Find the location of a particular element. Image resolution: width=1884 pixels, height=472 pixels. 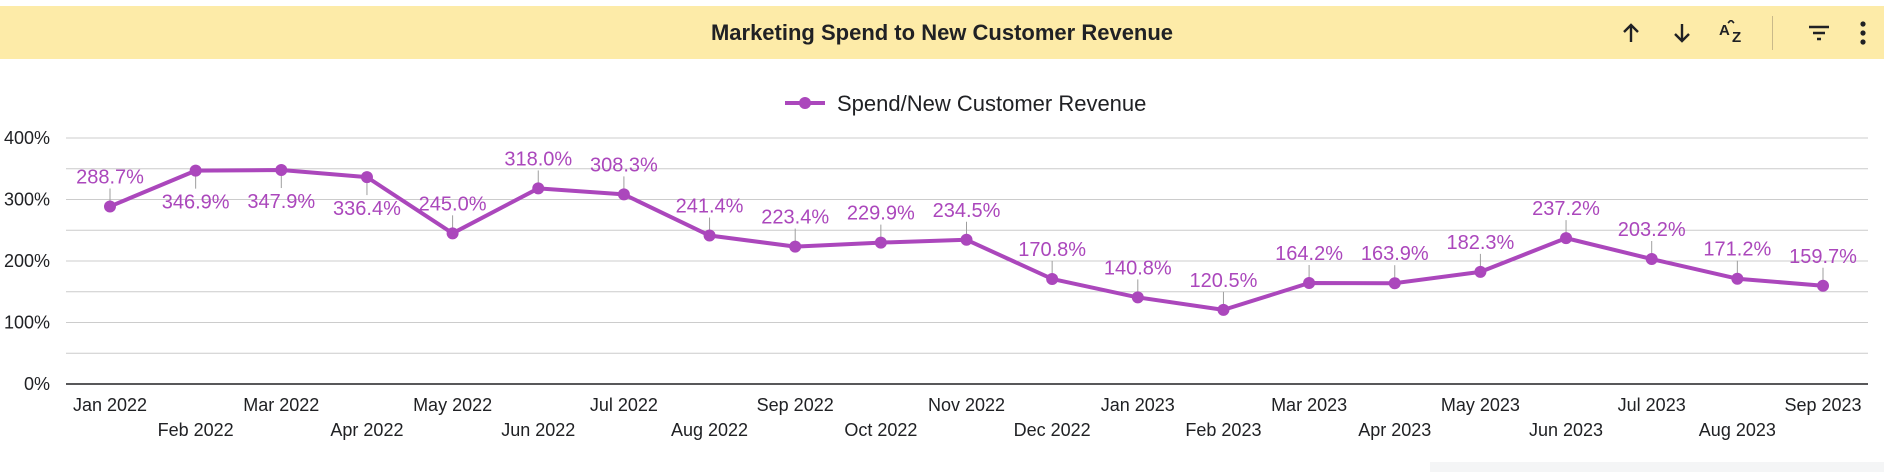

data-label: 347.9% is located at coordinates (281, 202).